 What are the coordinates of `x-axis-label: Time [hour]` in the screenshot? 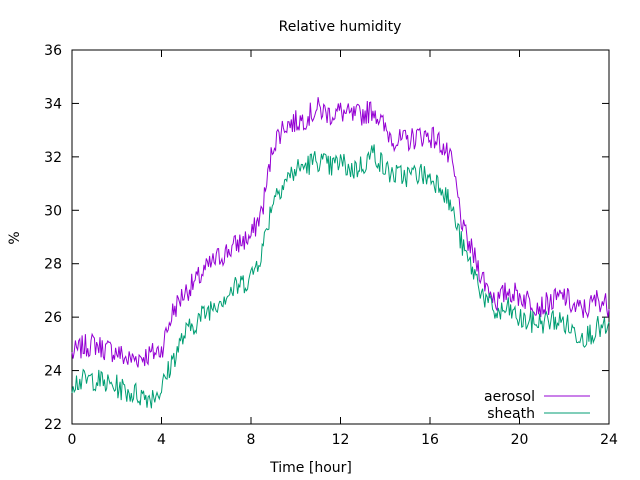 It's located at (310, 468).